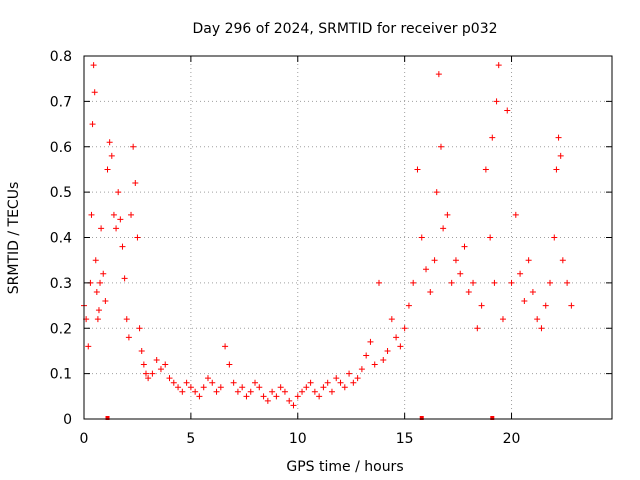 The width and height of the screenshot is (640, 480). What do you see at coordinates (14, 238) in the screenshot?
I see `y-axis-label: SRMTID / TECUs` at bounding box center [14, 238].